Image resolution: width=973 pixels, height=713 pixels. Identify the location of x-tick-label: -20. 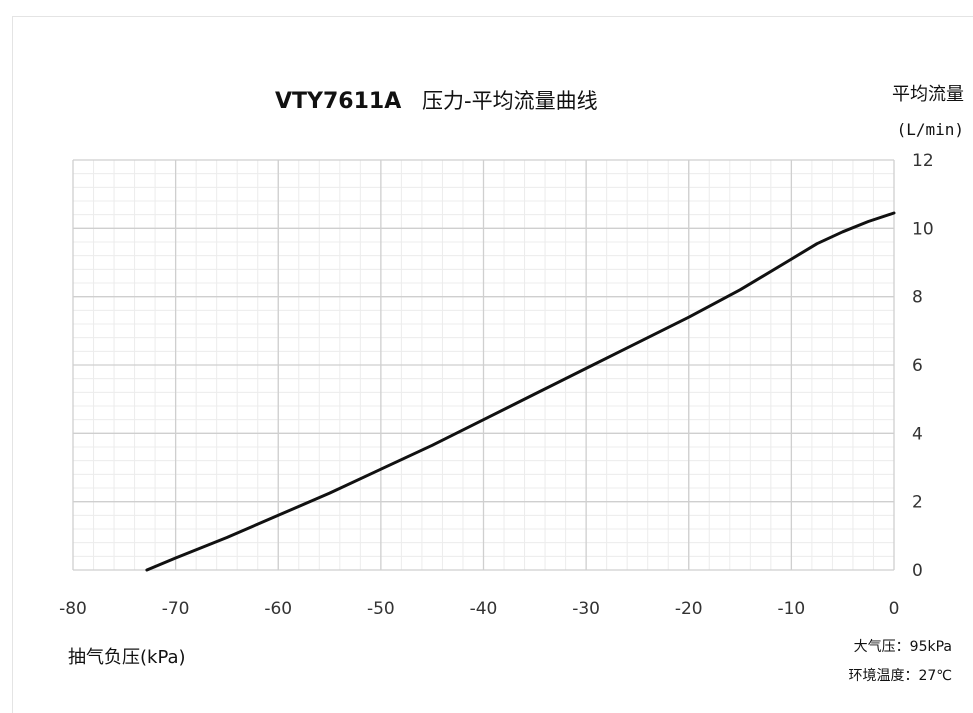
(689, 609).